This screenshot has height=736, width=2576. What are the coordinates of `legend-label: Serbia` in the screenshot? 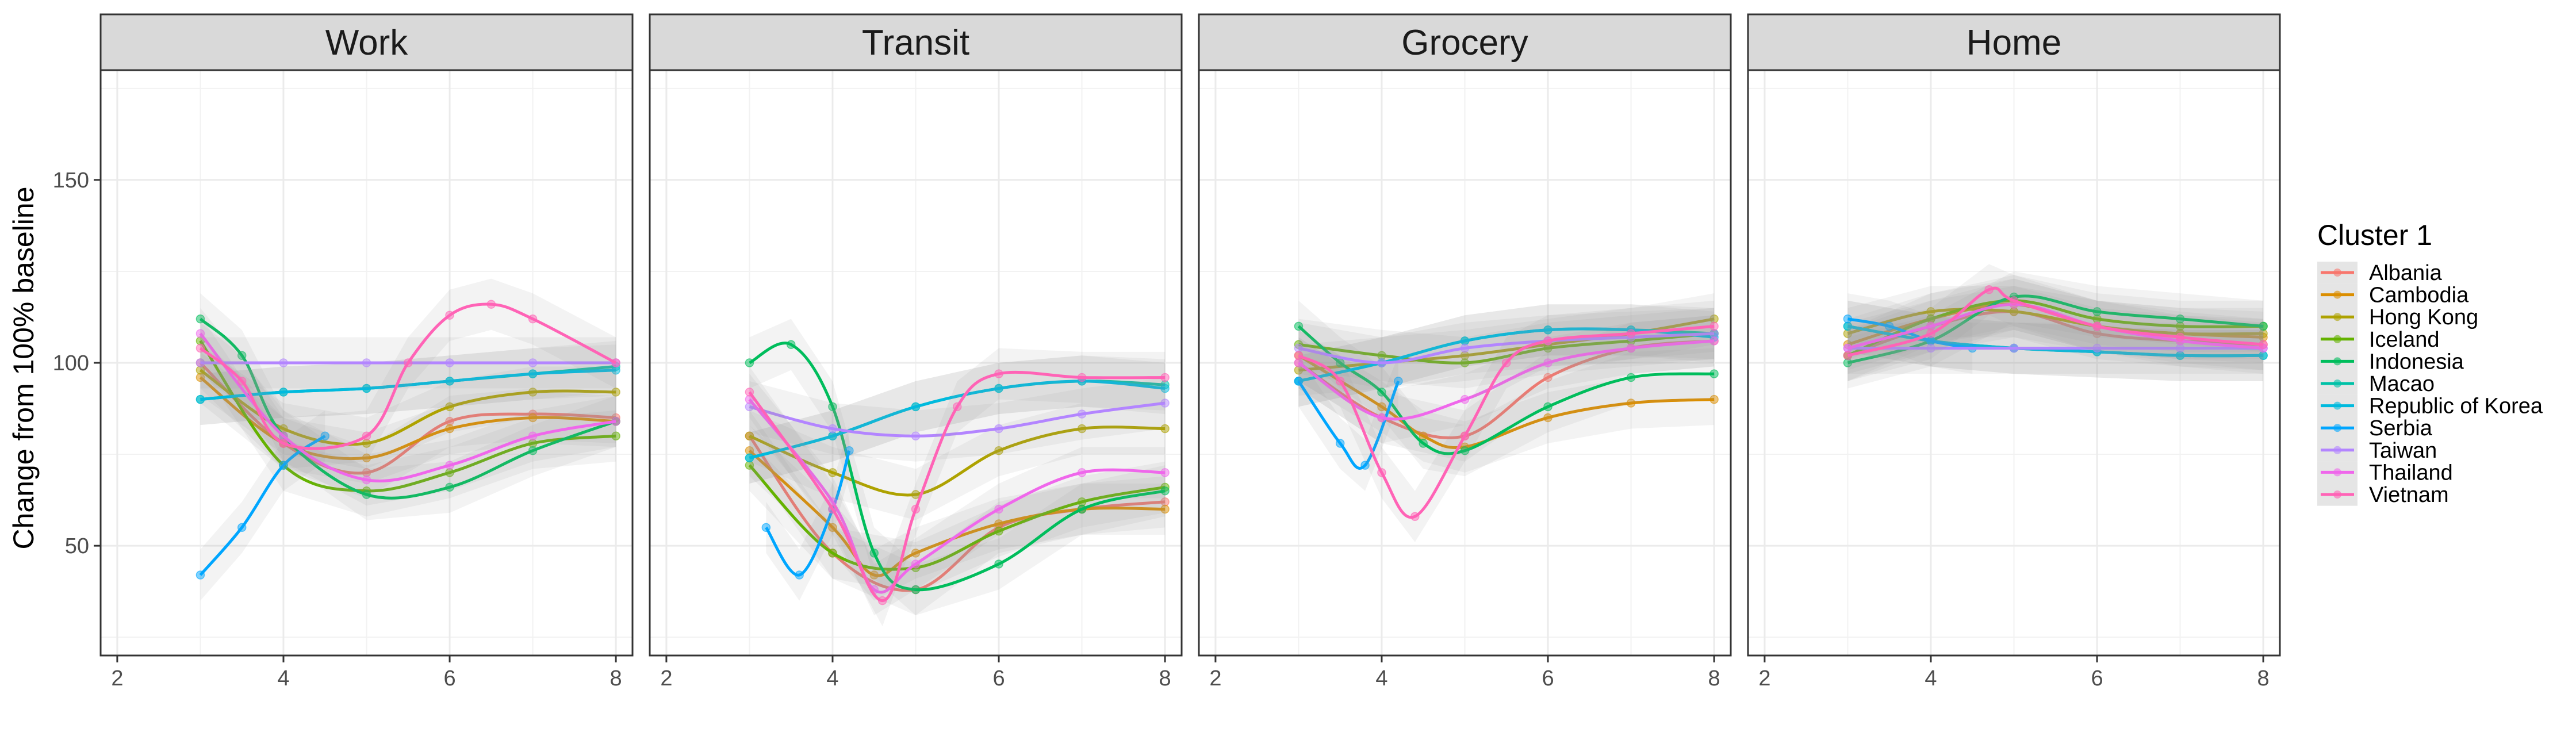 It's located at (2401, 428).